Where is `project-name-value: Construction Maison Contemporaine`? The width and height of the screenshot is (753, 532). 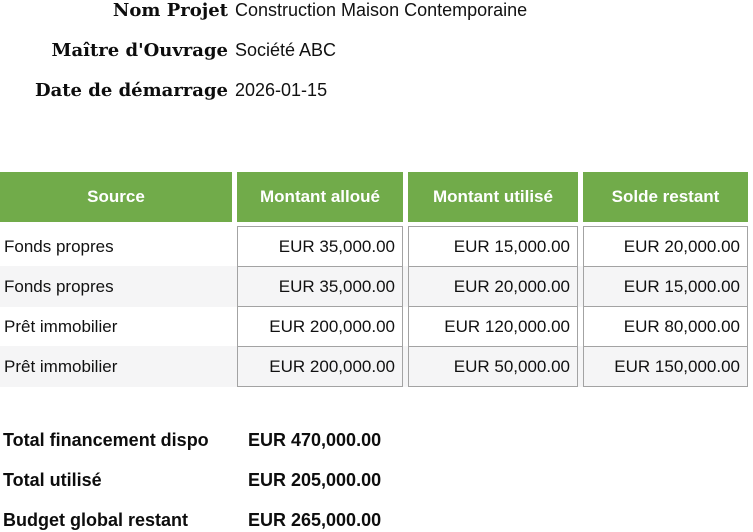 project-name-value: Construction Maison Contemporaine is located at coordinates (381, 10).